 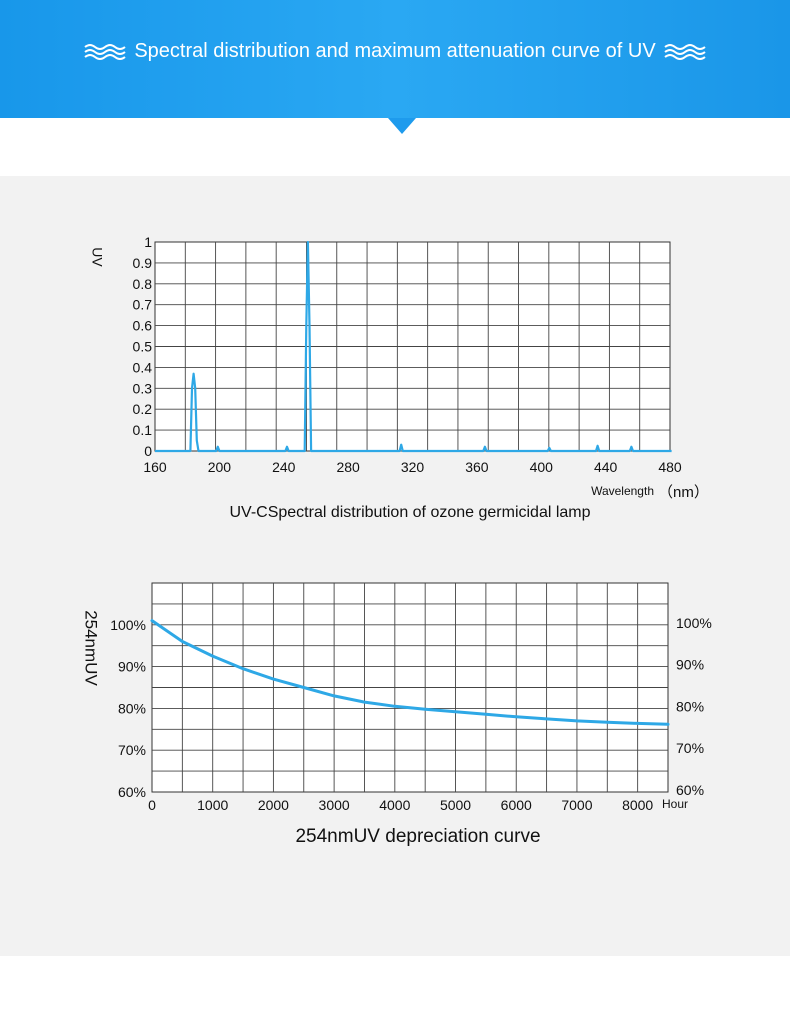 What do you see at coordinates (152, 805) in the screenshot?
I see `x-tick-label: 0` at bounding box center [152, 805].